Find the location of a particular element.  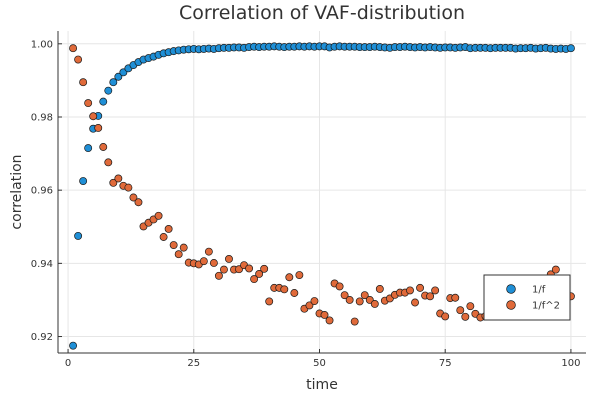

x-tick-label: 0 is located at coordinates (68, 363).